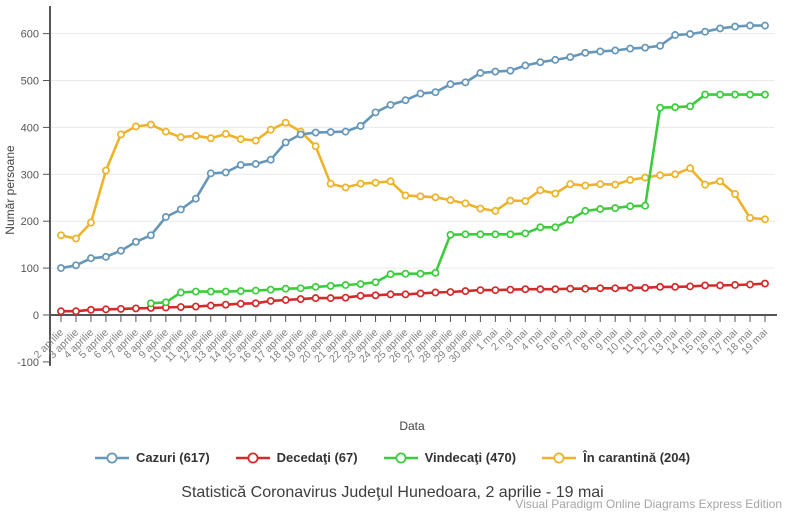 This screenshot has height=518, width=785. I want to click on legend-label-decedati: Decedaţi (67), so click(317, 457).